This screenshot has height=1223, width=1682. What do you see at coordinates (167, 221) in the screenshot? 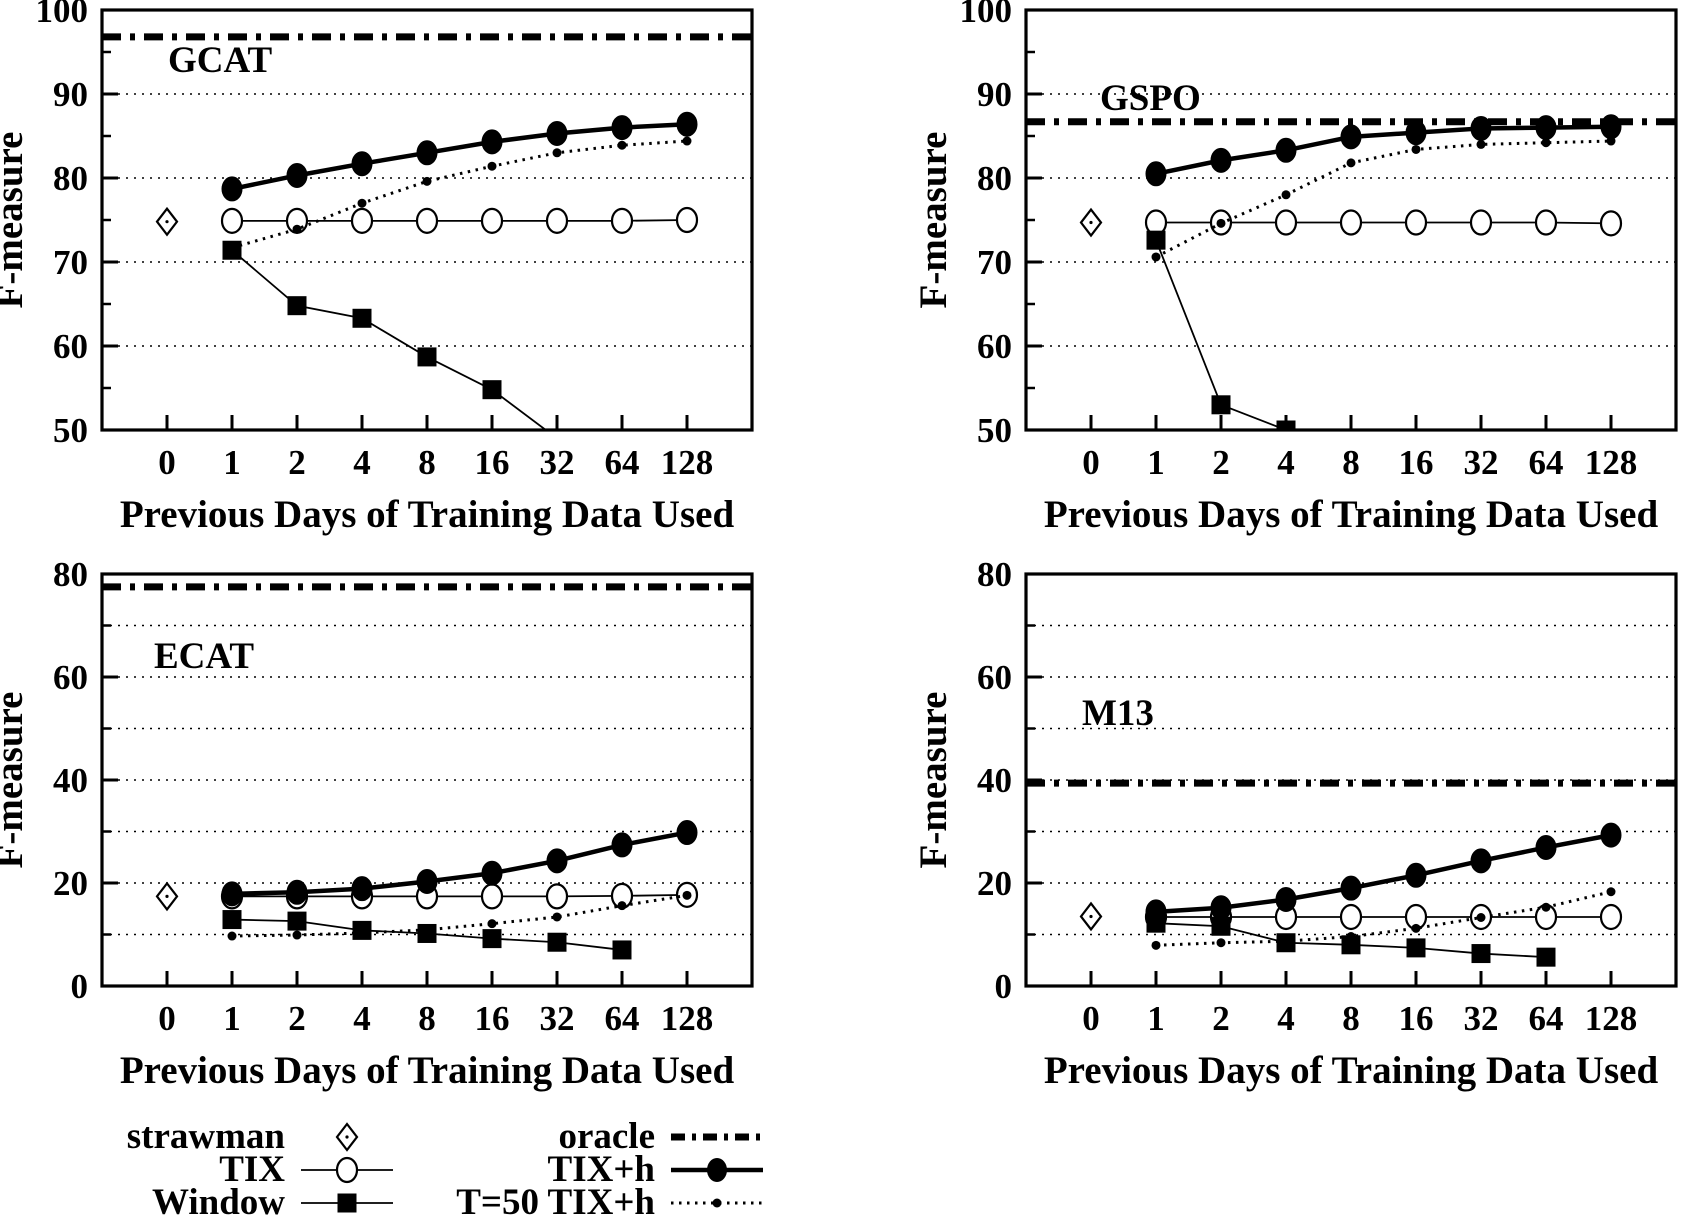
I see `gcat-series-strawman` at bounding box center [167, 221].